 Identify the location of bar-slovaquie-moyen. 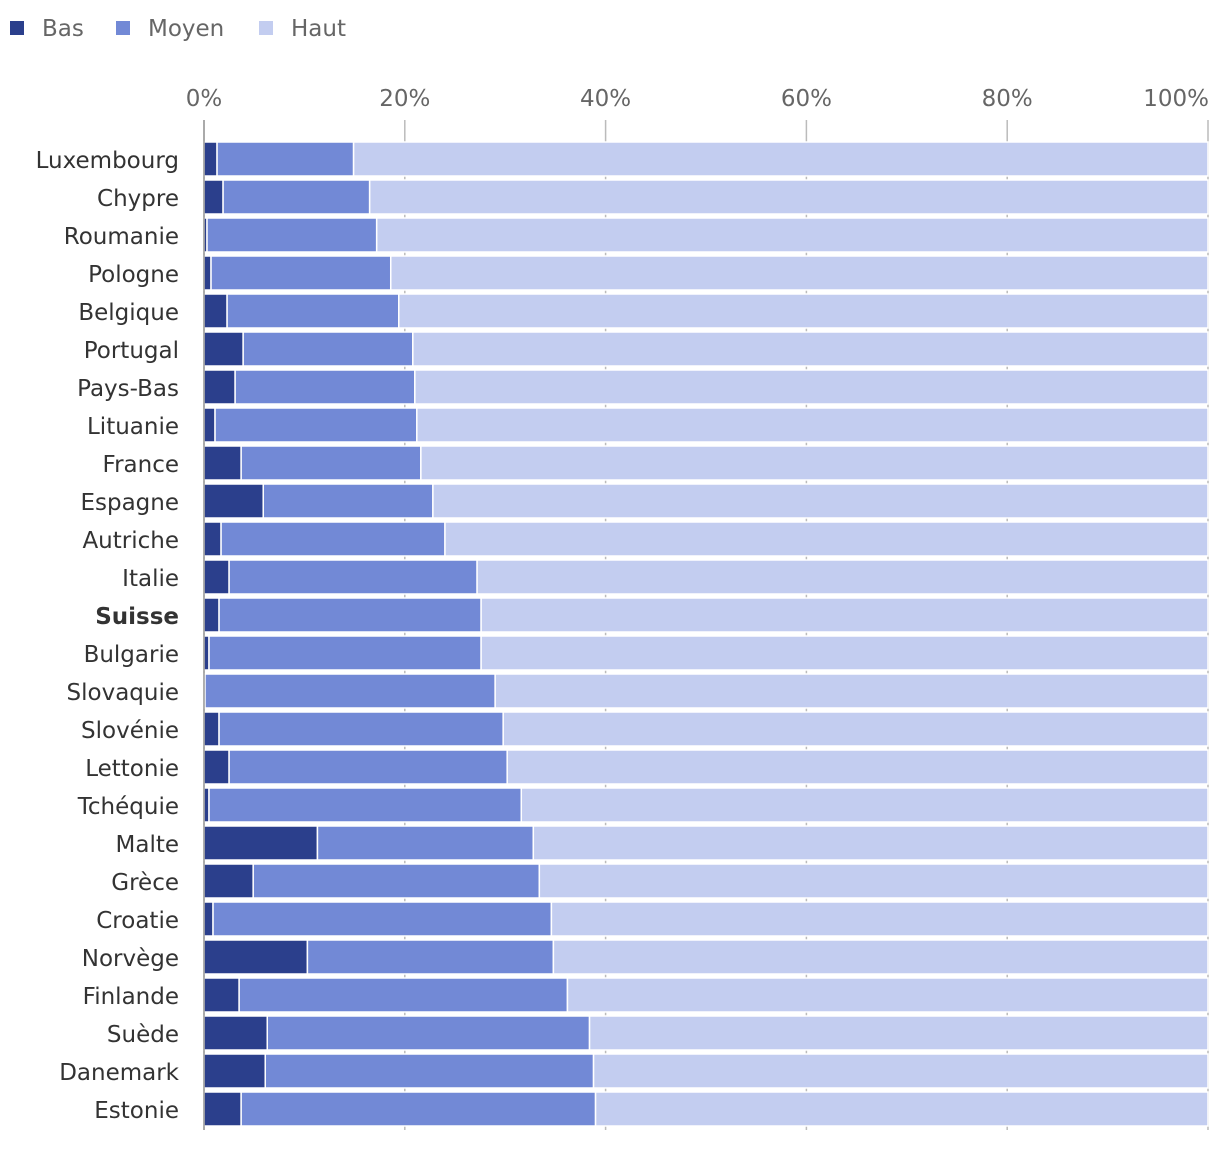
(350, 691).